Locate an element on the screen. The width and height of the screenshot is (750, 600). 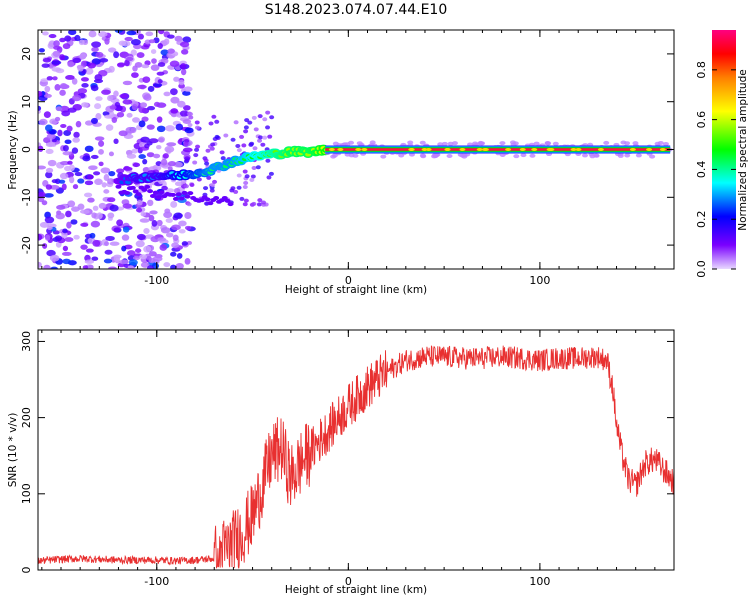
y-tick-label: 10 is located at coordinates (26, 102).